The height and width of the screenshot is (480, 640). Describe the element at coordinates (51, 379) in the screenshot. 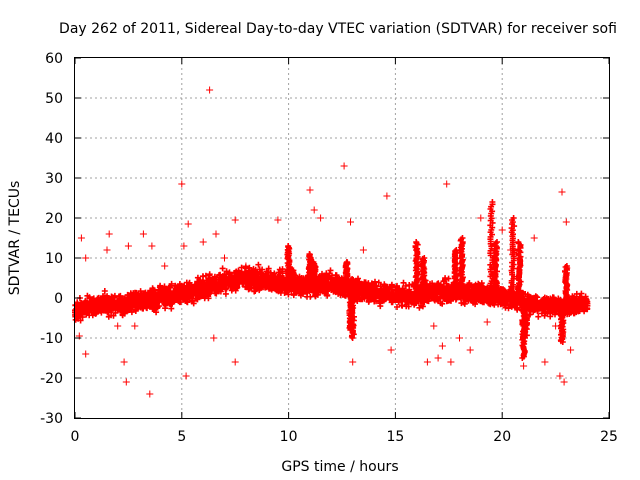

I see `y-tick-label: -20` at that location.